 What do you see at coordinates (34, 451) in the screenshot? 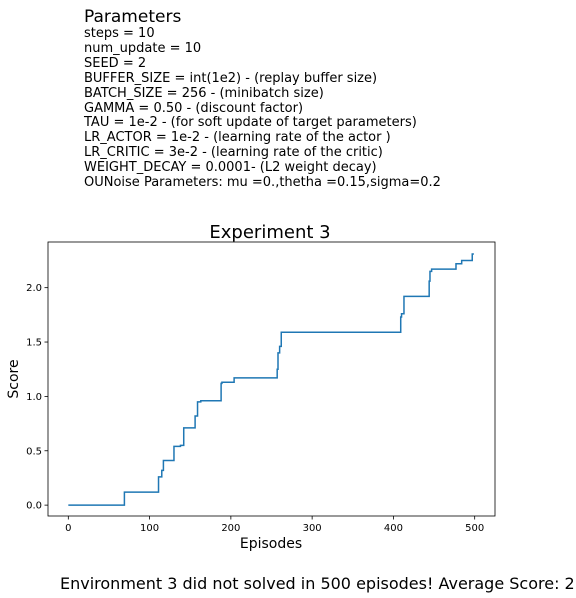
I see `y-tick-label: 0.5` at bounding box center [34, 451].